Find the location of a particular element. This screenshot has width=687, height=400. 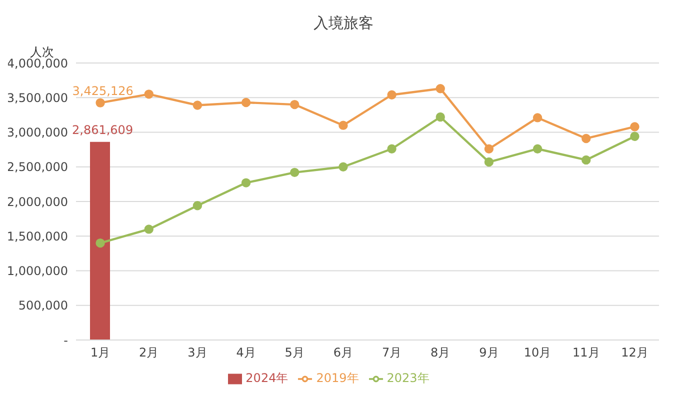

x-tick-label: 6月 is located at coordinates (343, 353).